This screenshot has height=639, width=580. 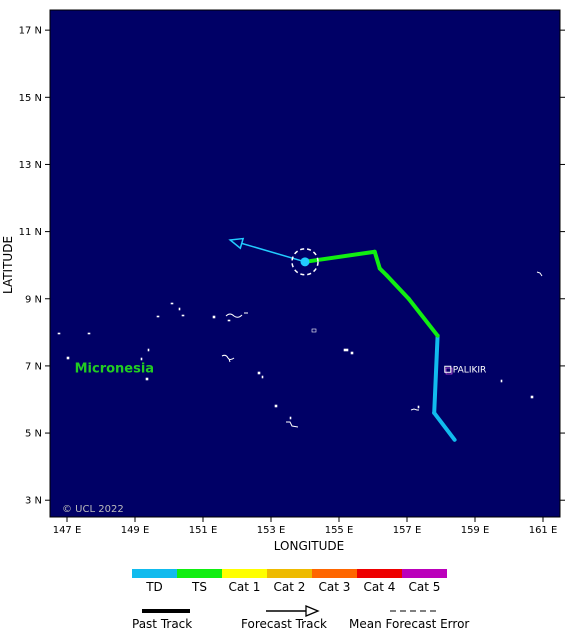 What do you see at coordinates (33, 299) in the screenshot?
I see `y-tick-label: 9 N` at bounding box center [33, 299].